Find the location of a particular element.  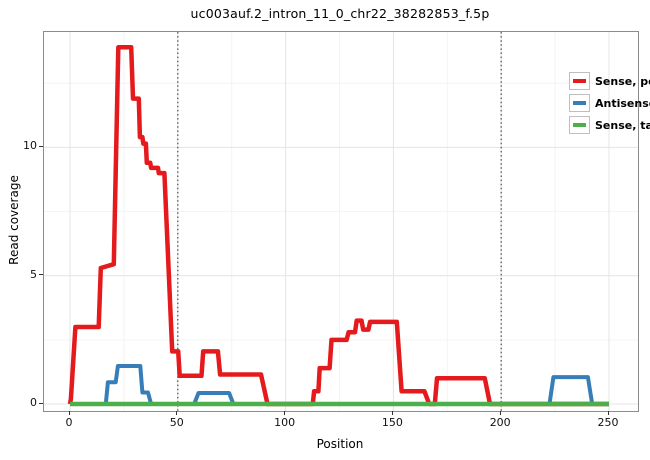

x-tick-label: 150 is located at coordinates (392, 422).